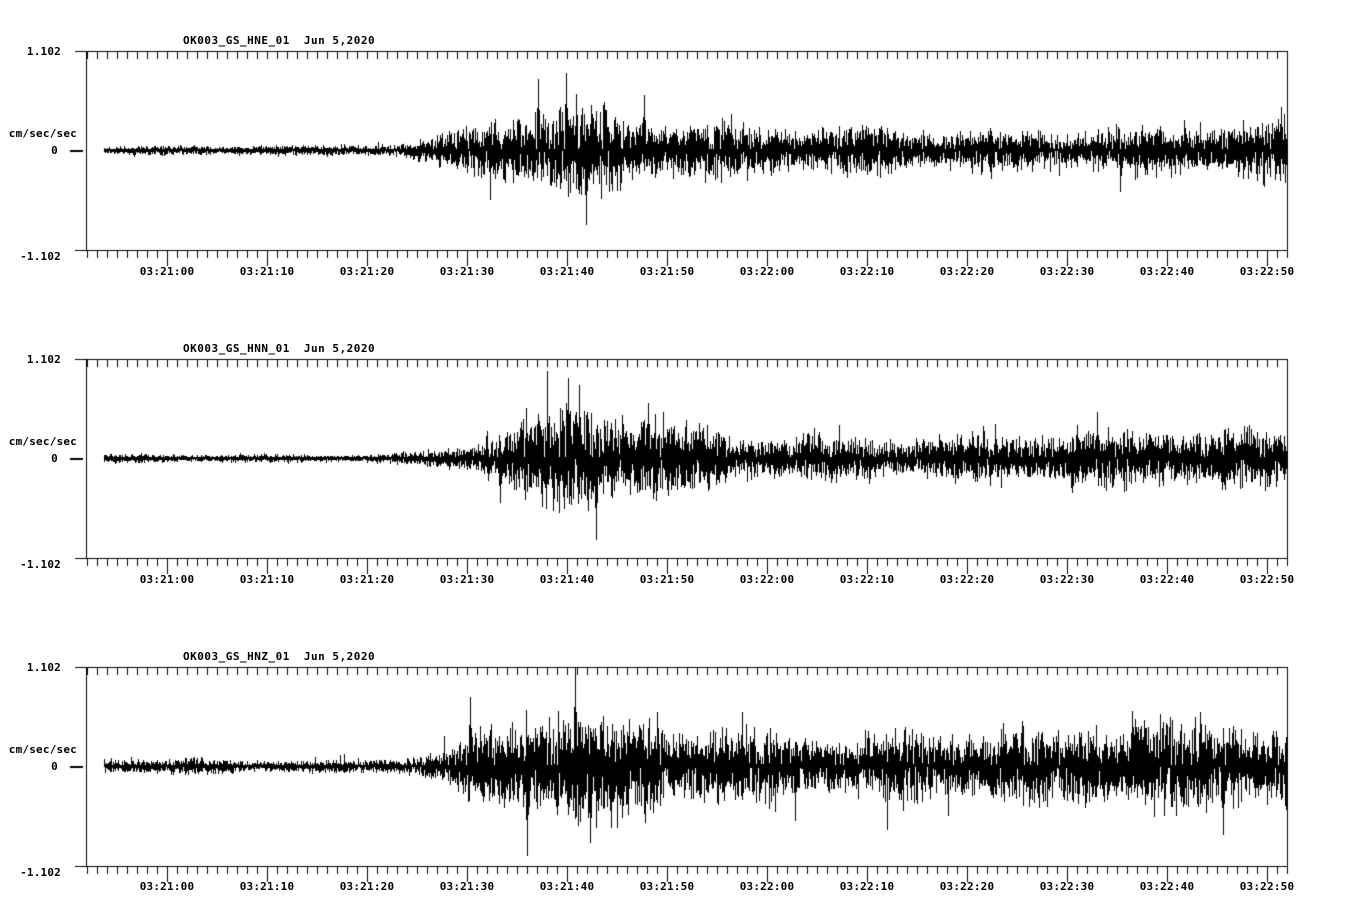 This screenshot has height=924, width=1358. What do you see at coordinates (236, 40) in the screenshot?
I see `panel-title-station: OK003_GS_HNE_01` at bounding box center [236, 40].